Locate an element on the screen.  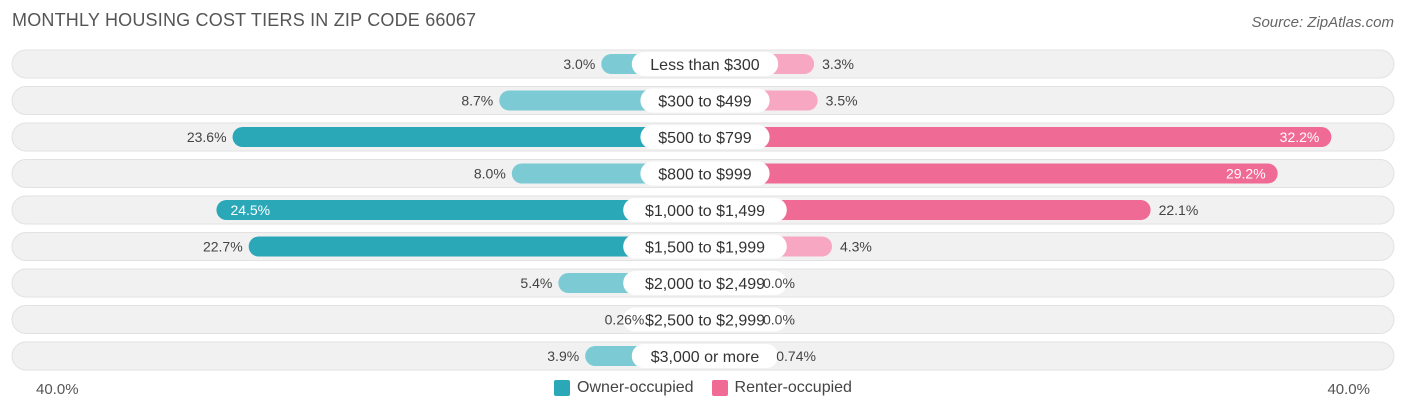
owner-value-label: 23.6% is located at coordinates (207, 137).